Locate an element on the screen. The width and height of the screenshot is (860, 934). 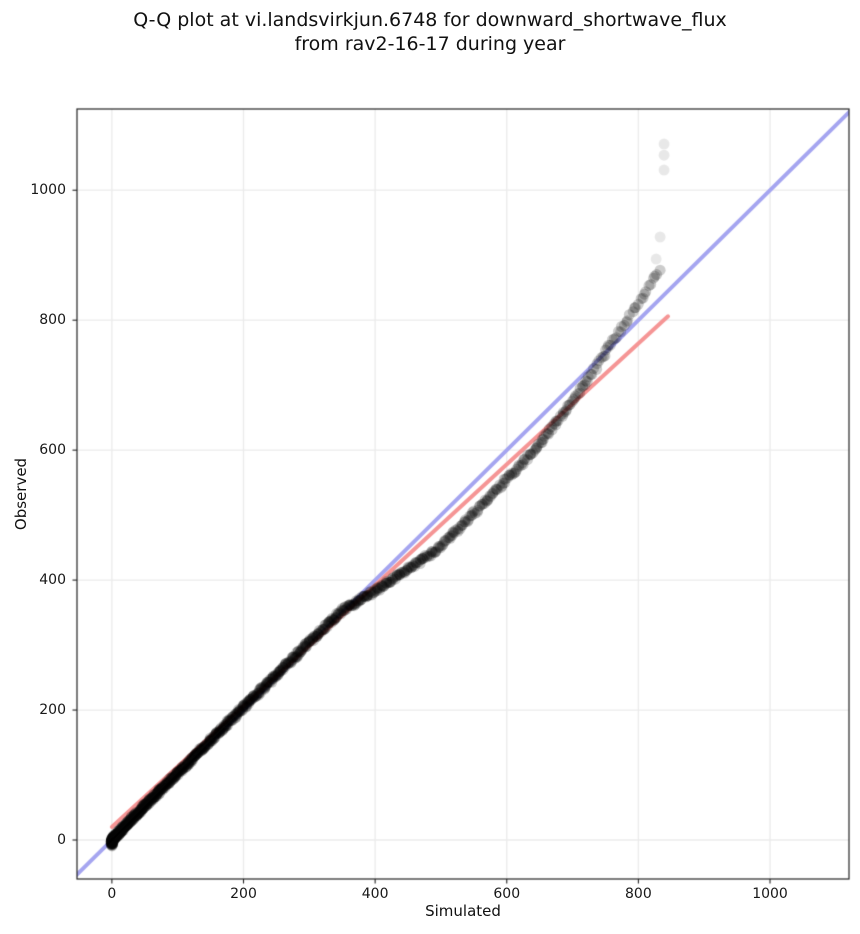
y-tick-label: 1000 is located at coordinates (48, 190).